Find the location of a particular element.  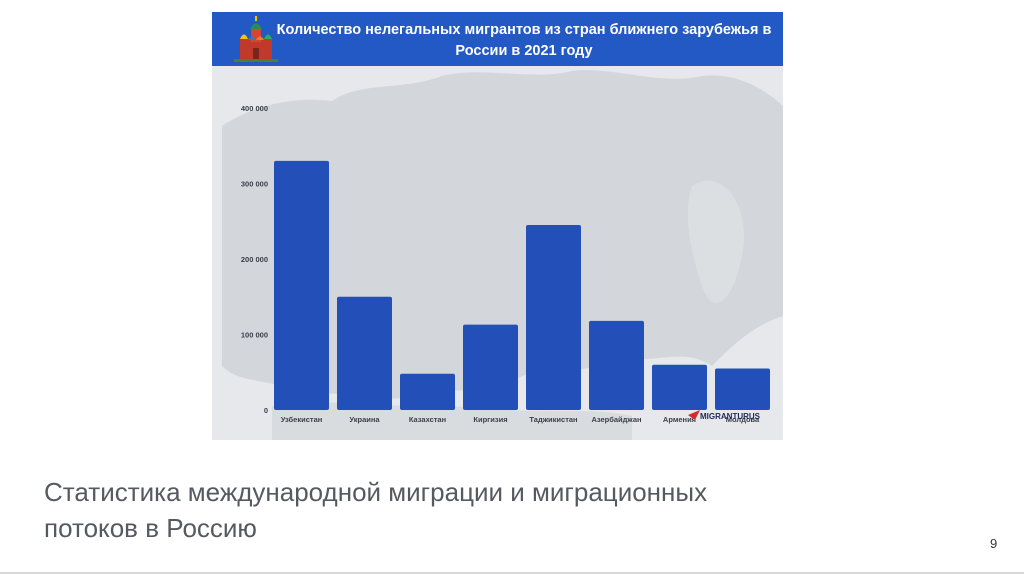

page-number: 9 is located at coordinates (994, 543).